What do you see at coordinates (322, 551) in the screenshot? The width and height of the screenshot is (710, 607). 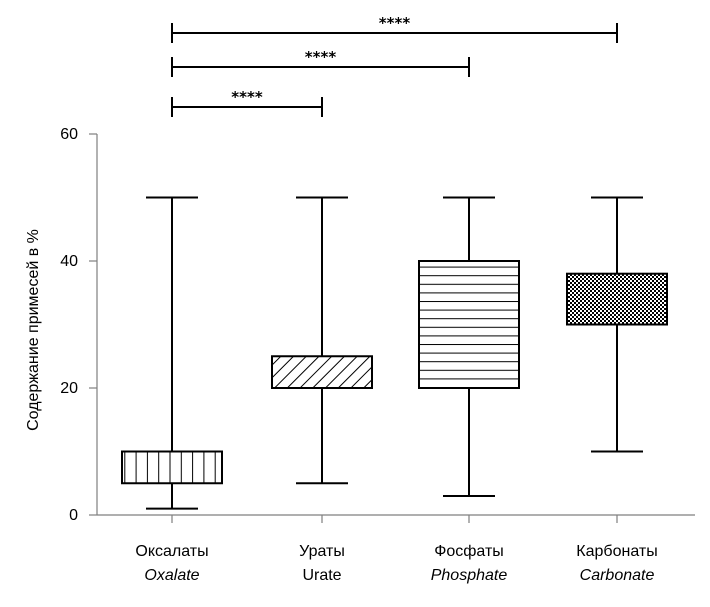 I see `x-category-label: Ураты` at bounding box center [322, 551].